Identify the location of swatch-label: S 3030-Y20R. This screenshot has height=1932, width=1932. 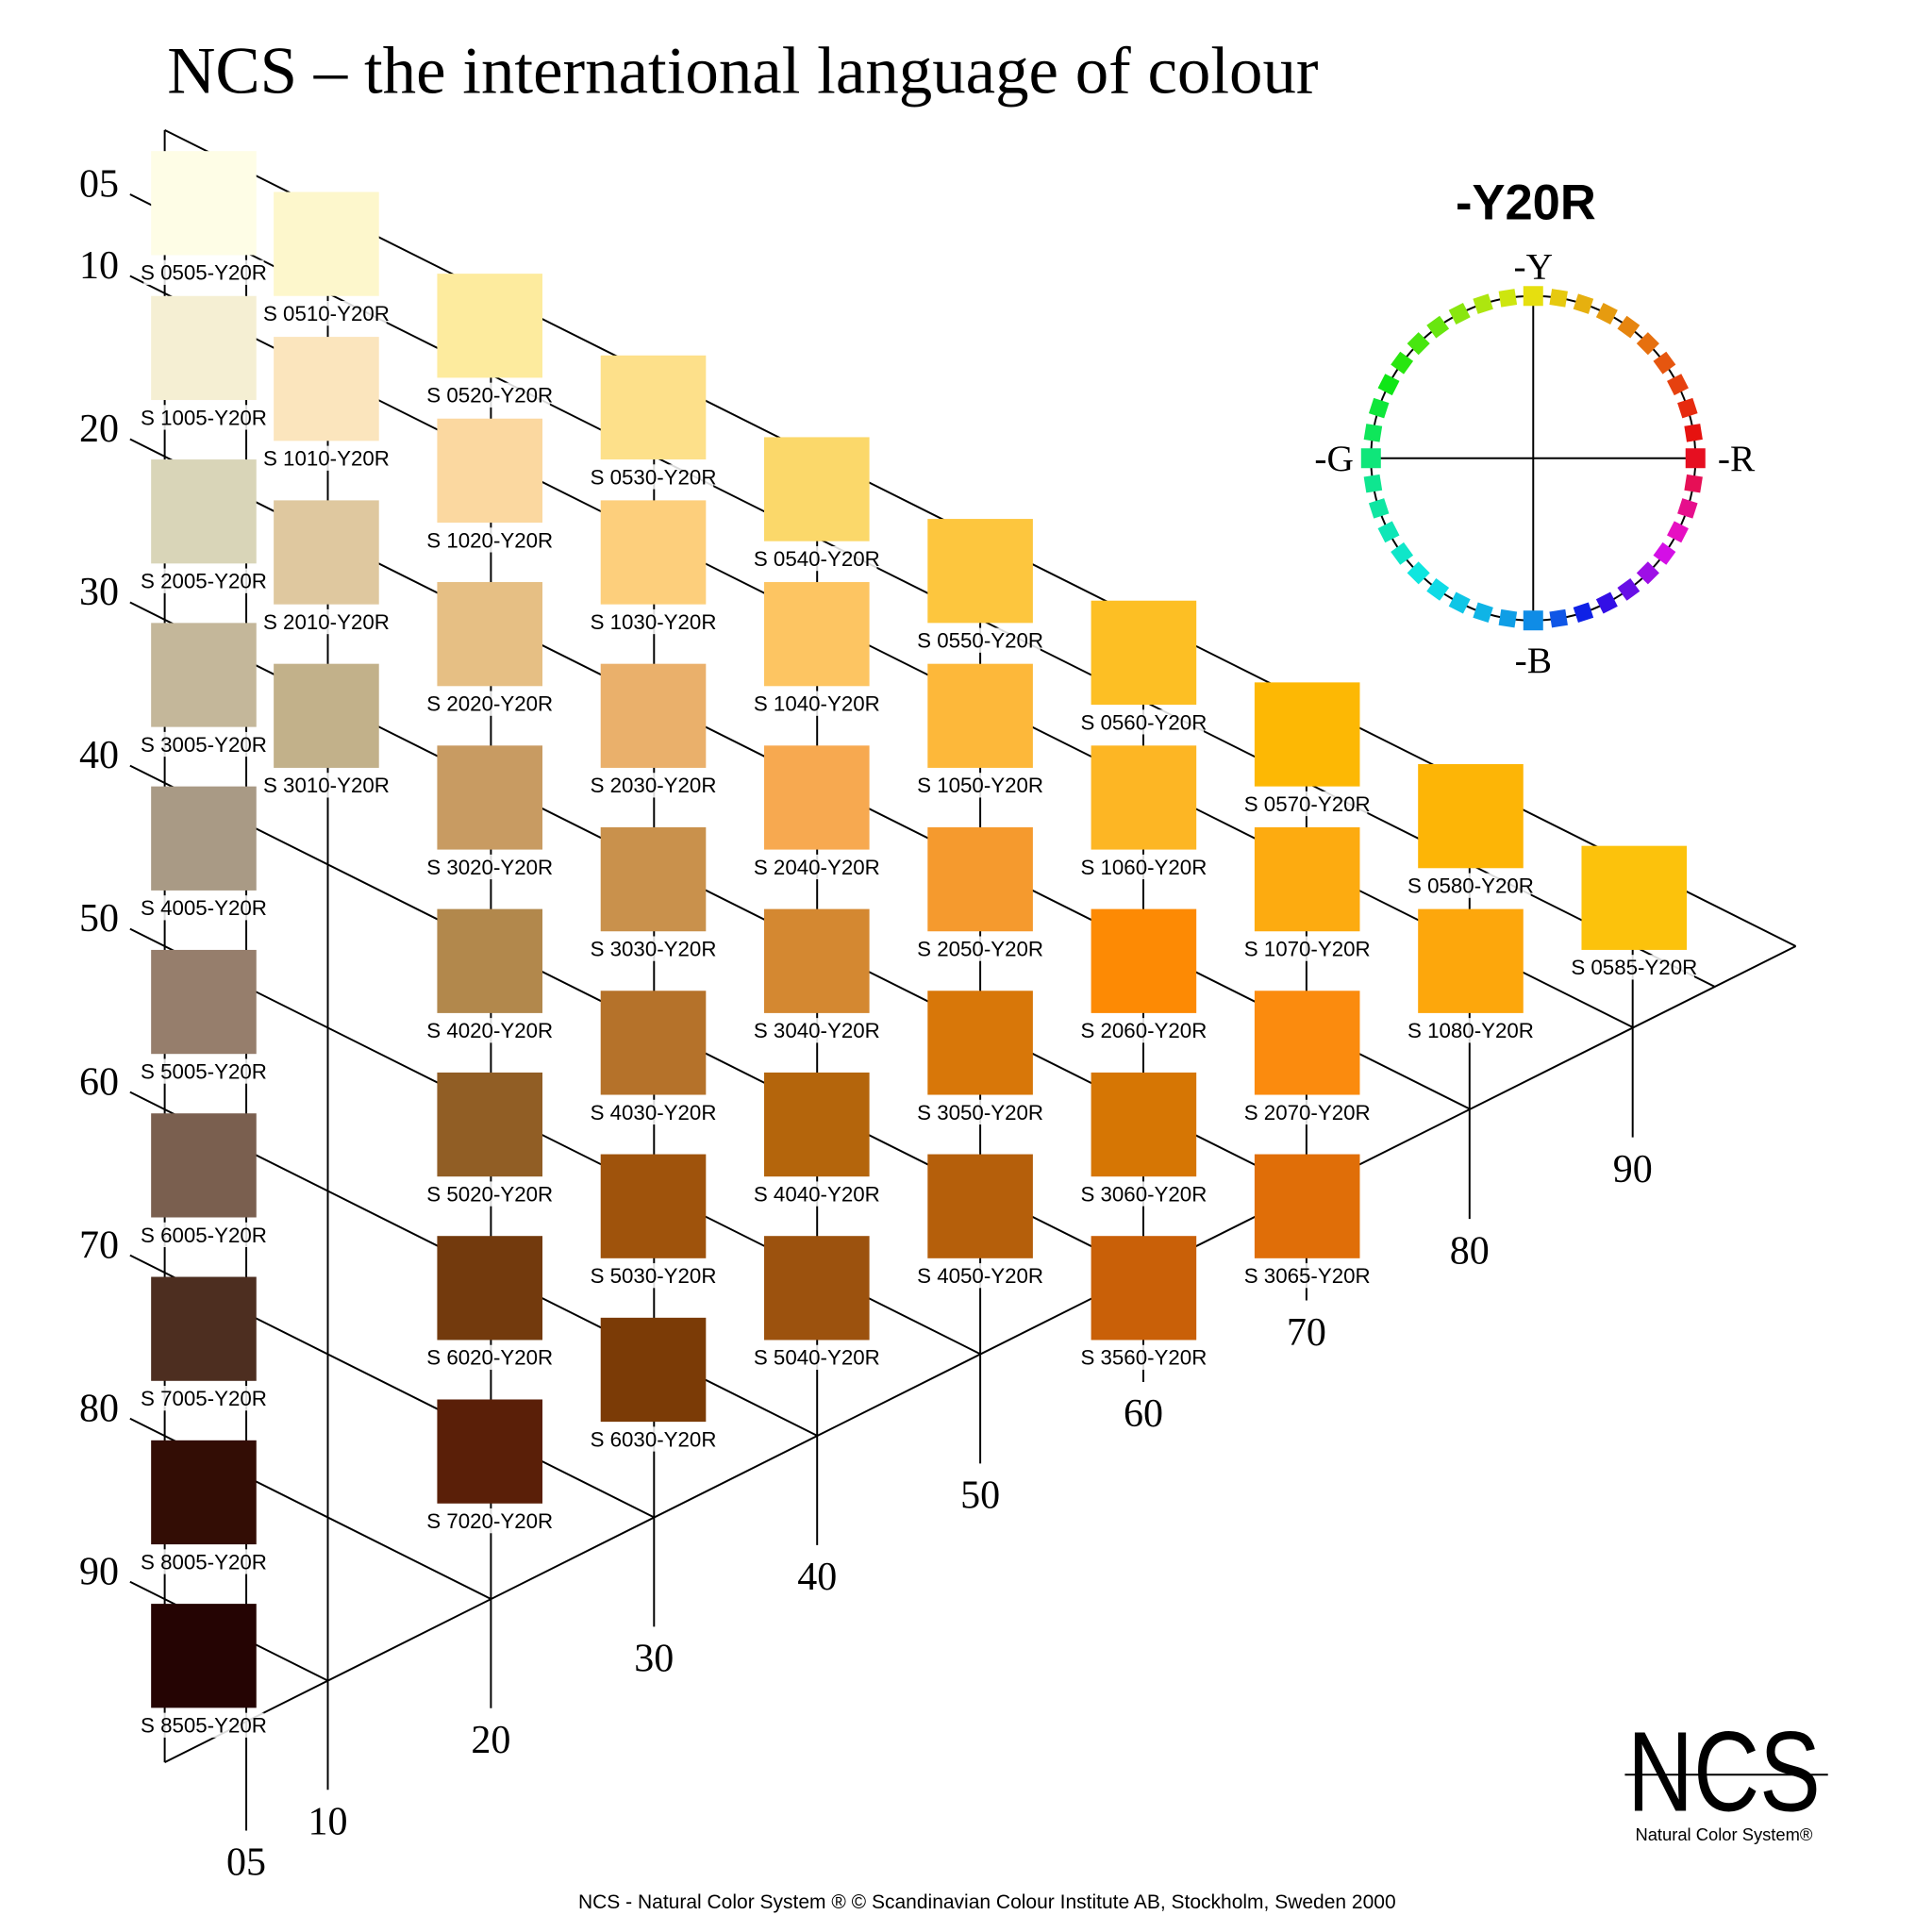
(654, 948).